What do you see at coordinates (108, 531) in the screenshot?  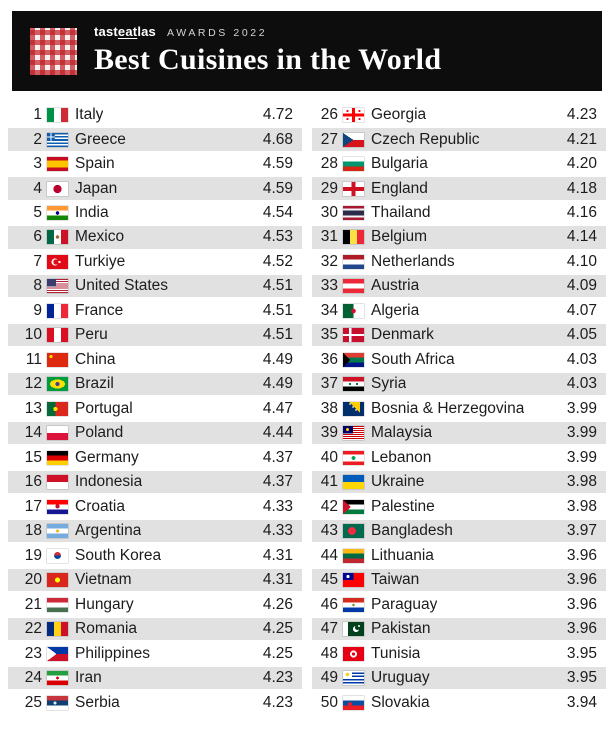 I see `country-name: Argentina` at bounding box center [108, 531].